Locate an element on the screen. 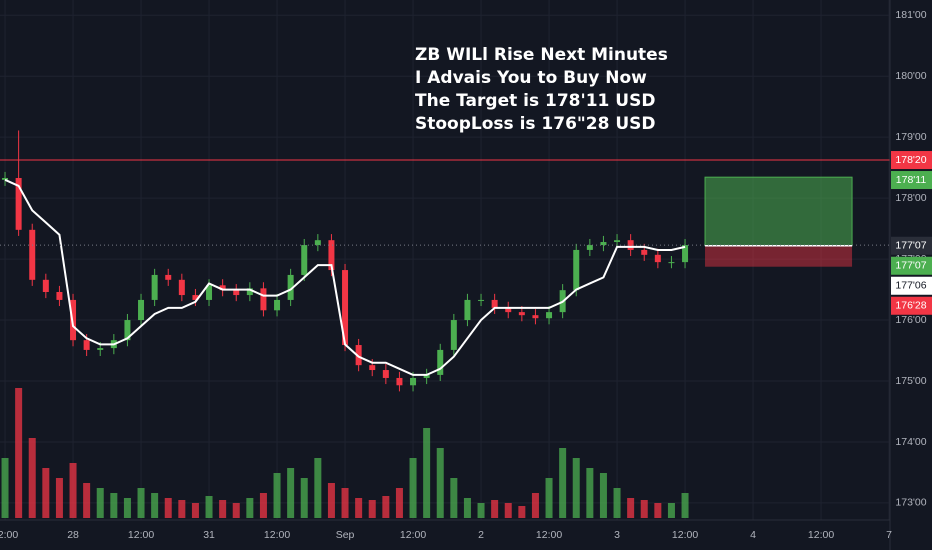  annotation: ZB WILl Rise Next Minutes is located at coordinates (541, 55).